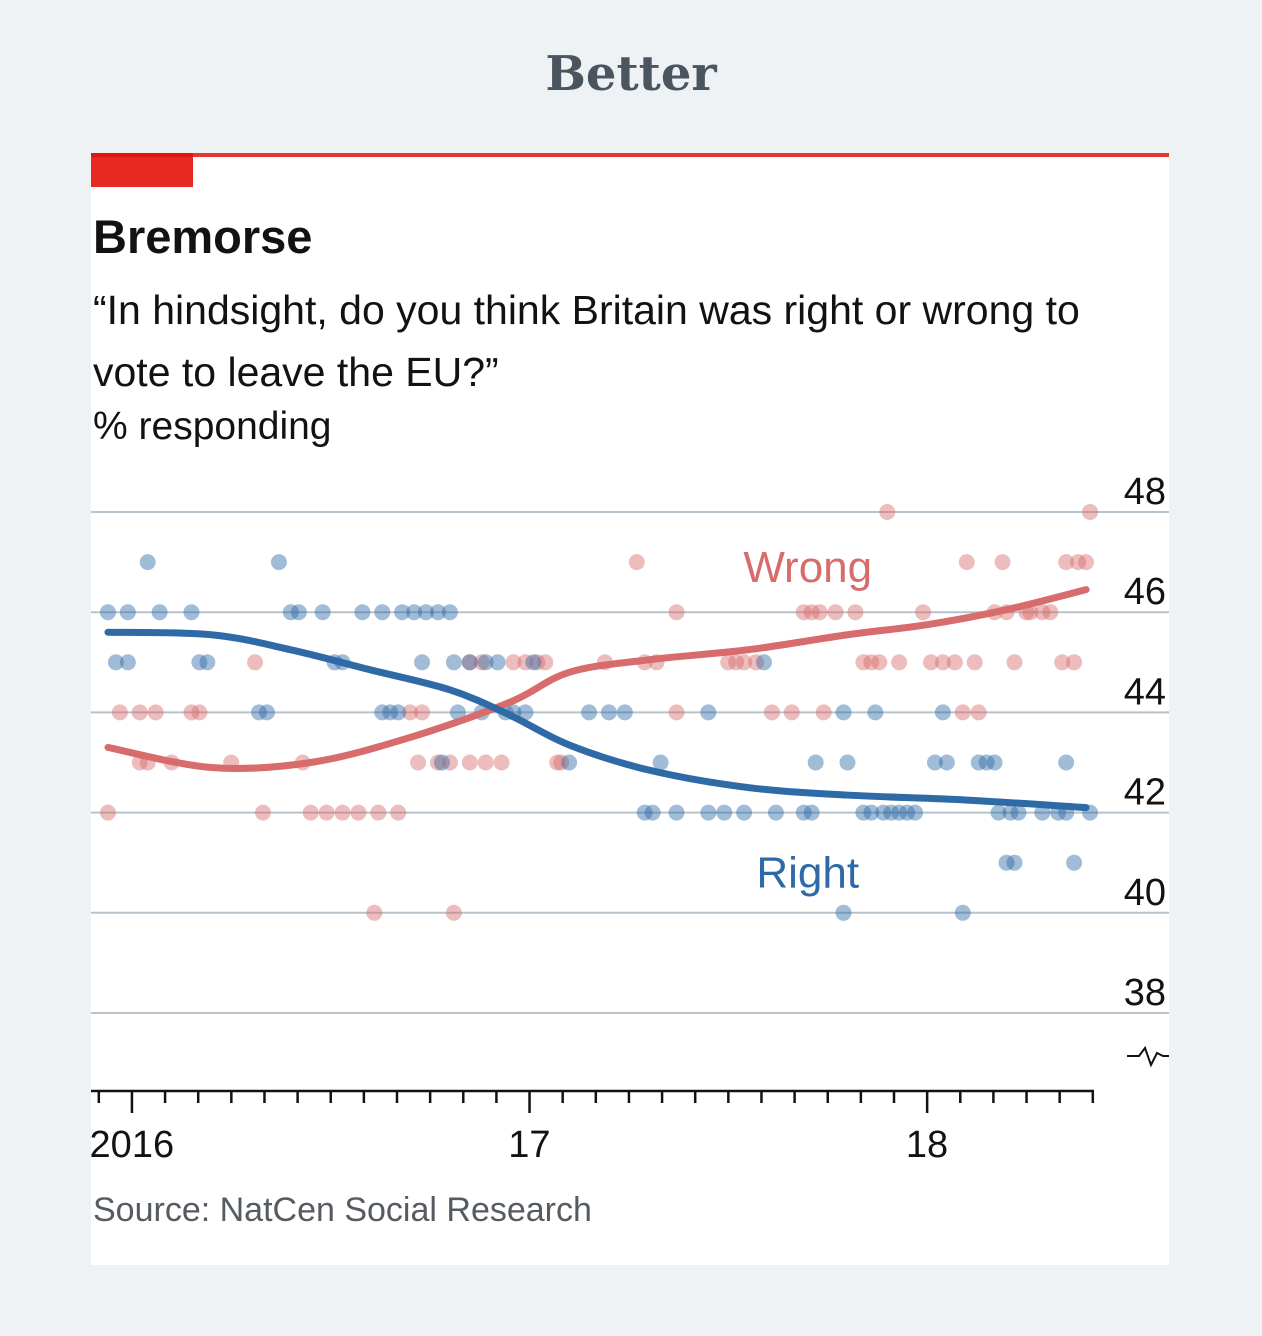 The image size is (1262, 1336). Describe the element at coordinates (1148, 1056) in the screenshot. I see `axis-break-icon` at that location.